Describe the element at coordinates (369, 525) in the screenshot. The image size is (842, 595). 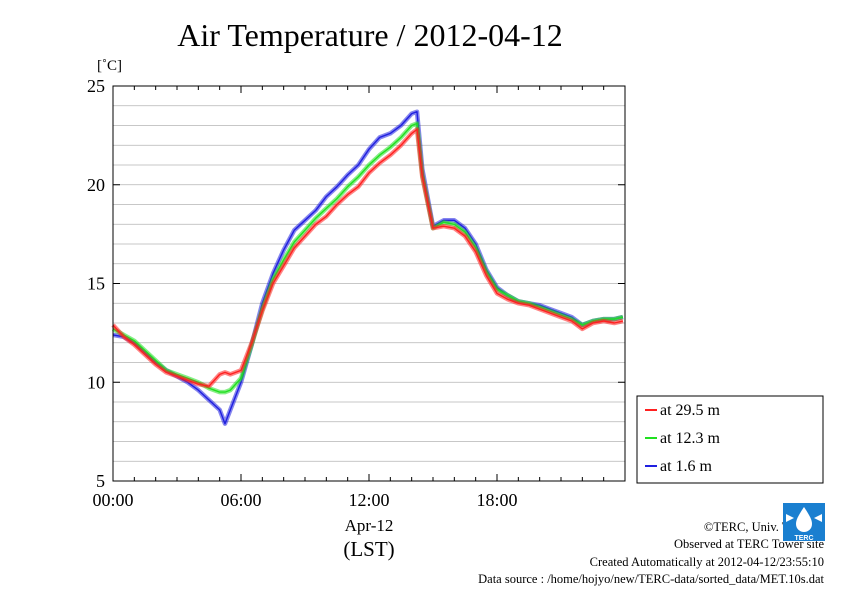
I see `x-axis-date-label: Apr-12` at that location.